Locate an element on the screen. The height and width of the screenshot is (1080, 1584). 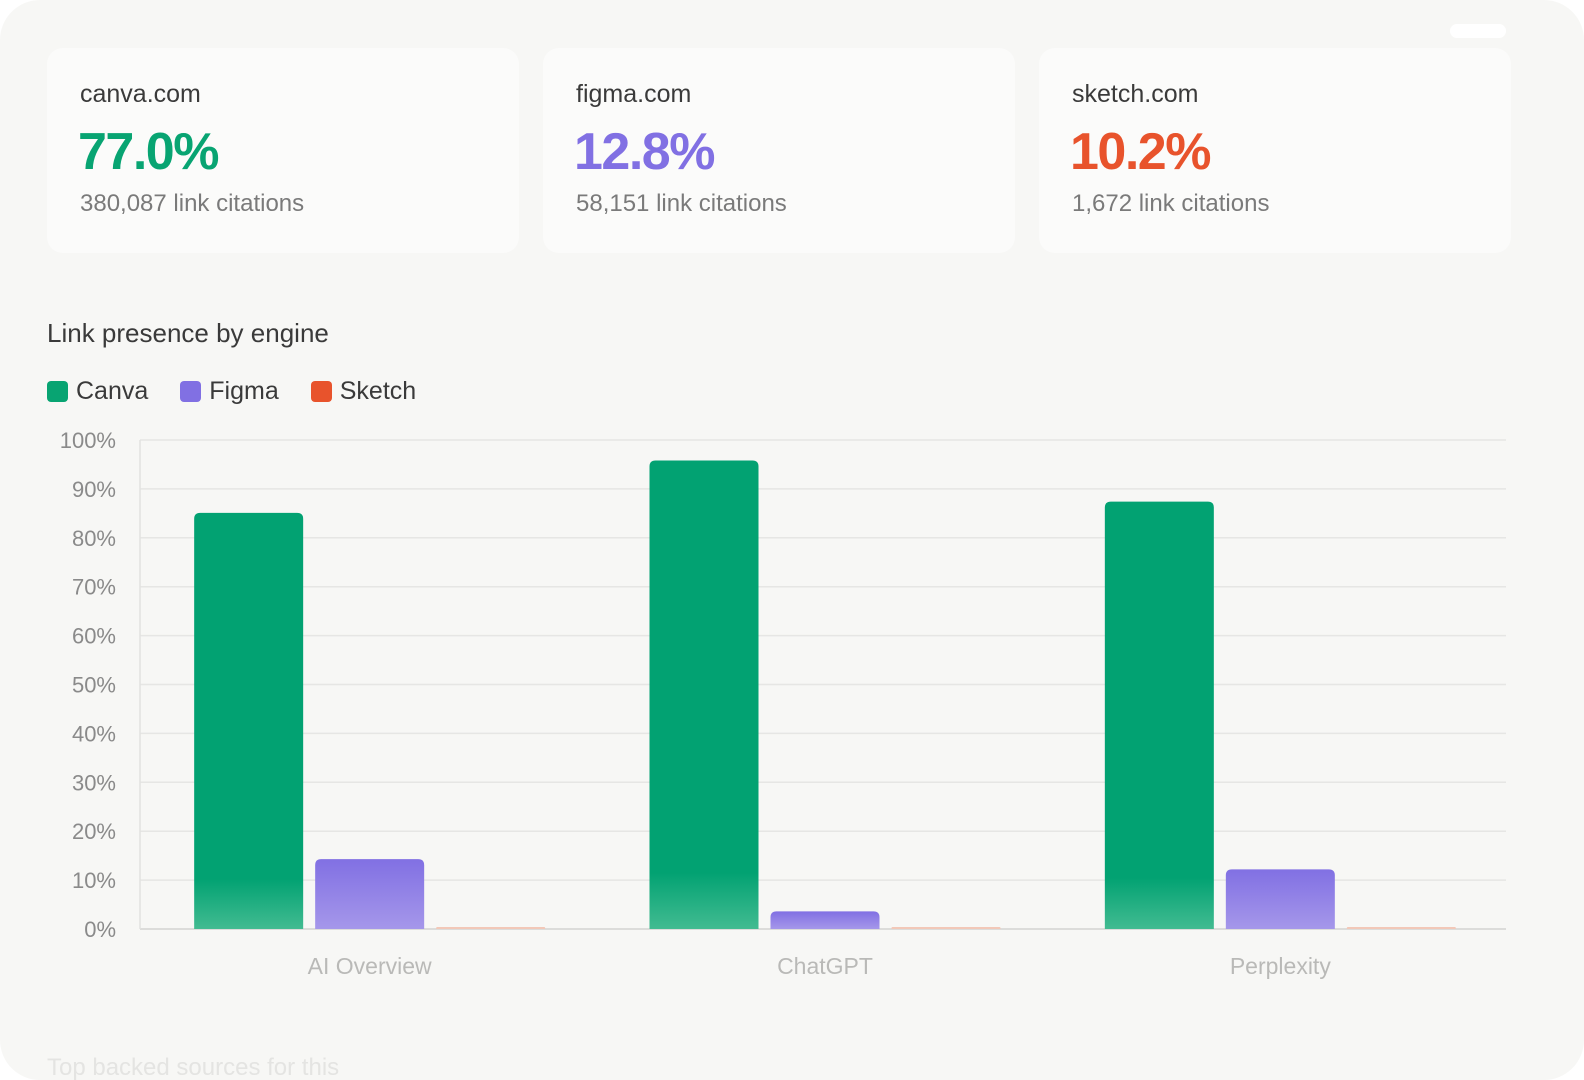
legend-label: Canva is located at coordinates (112, 391).